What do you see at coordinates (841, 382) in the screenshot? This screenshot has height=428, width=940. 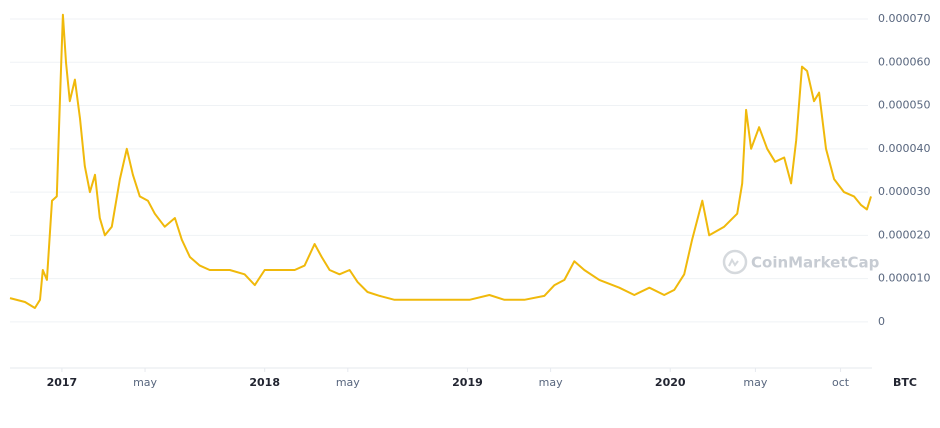 I see `x-tick-label: oct` at bounding box center [841, 382].